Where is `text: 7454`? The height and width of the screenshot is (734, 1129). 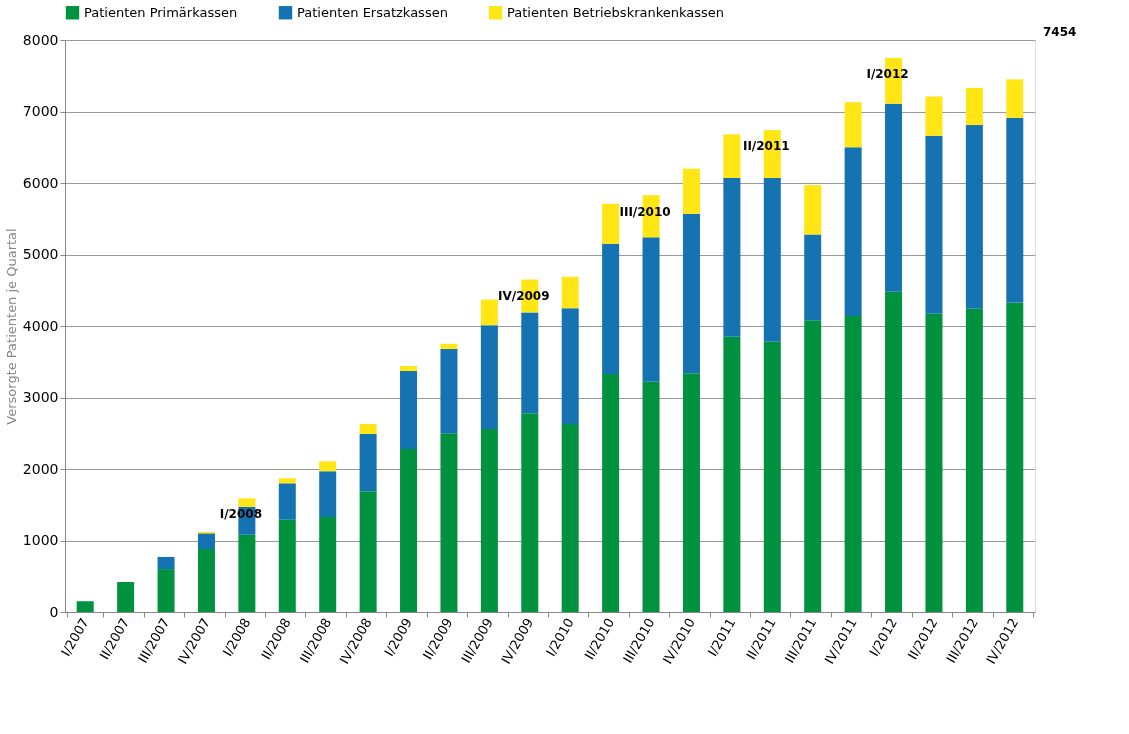 text: 7454 is located at coordinates (1060, 32).